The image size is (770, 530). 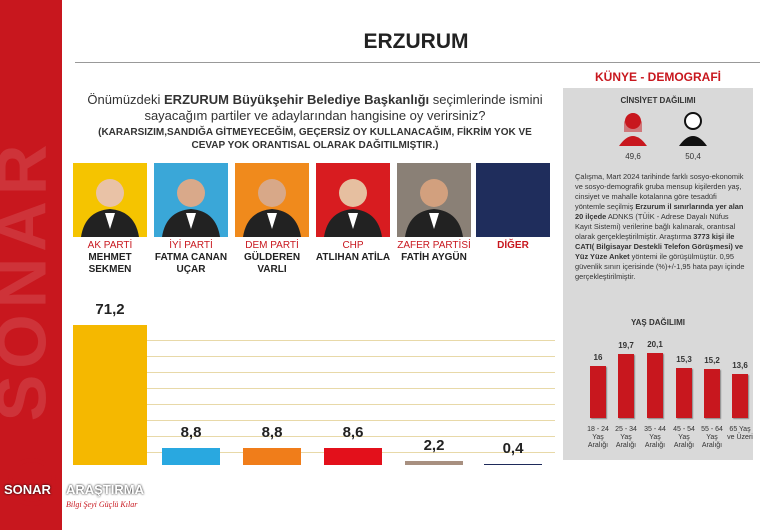 I want to click on watermark: SONAR, so click(x=30, y=280).